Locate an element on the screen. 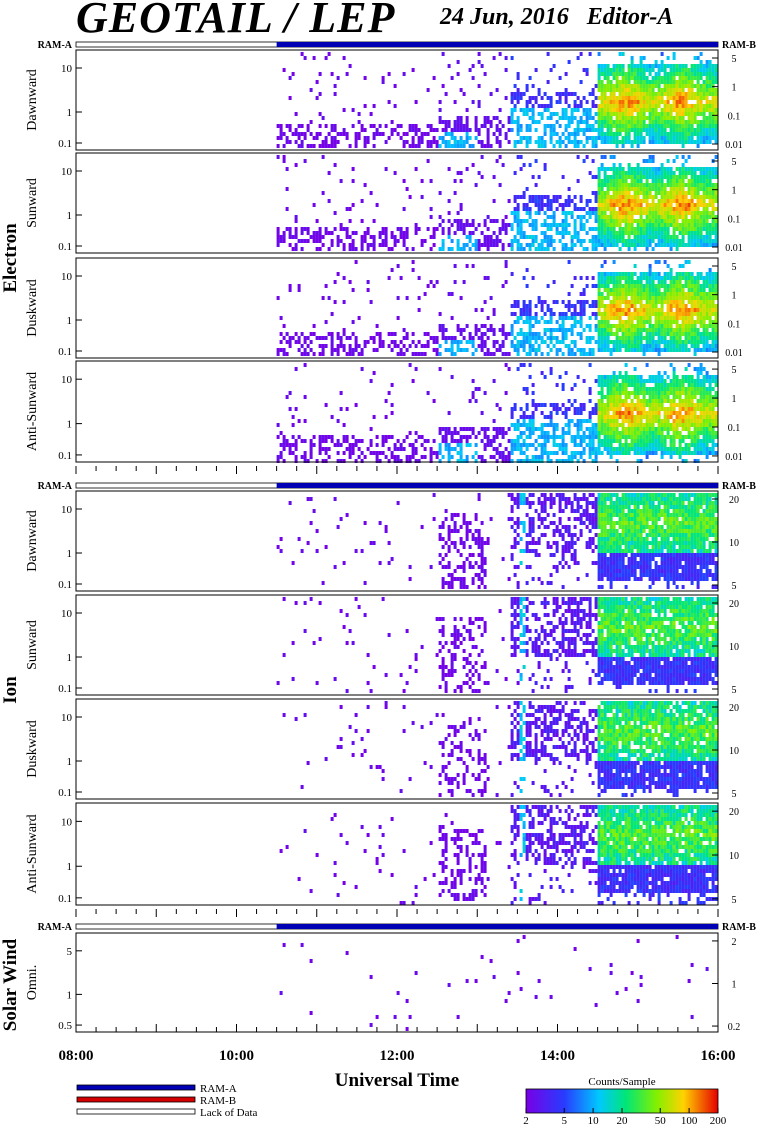 Image resolution: width=762 pixels, height=1128 pixels. right-tick-label: 1 is located at coordinates (734, 88).